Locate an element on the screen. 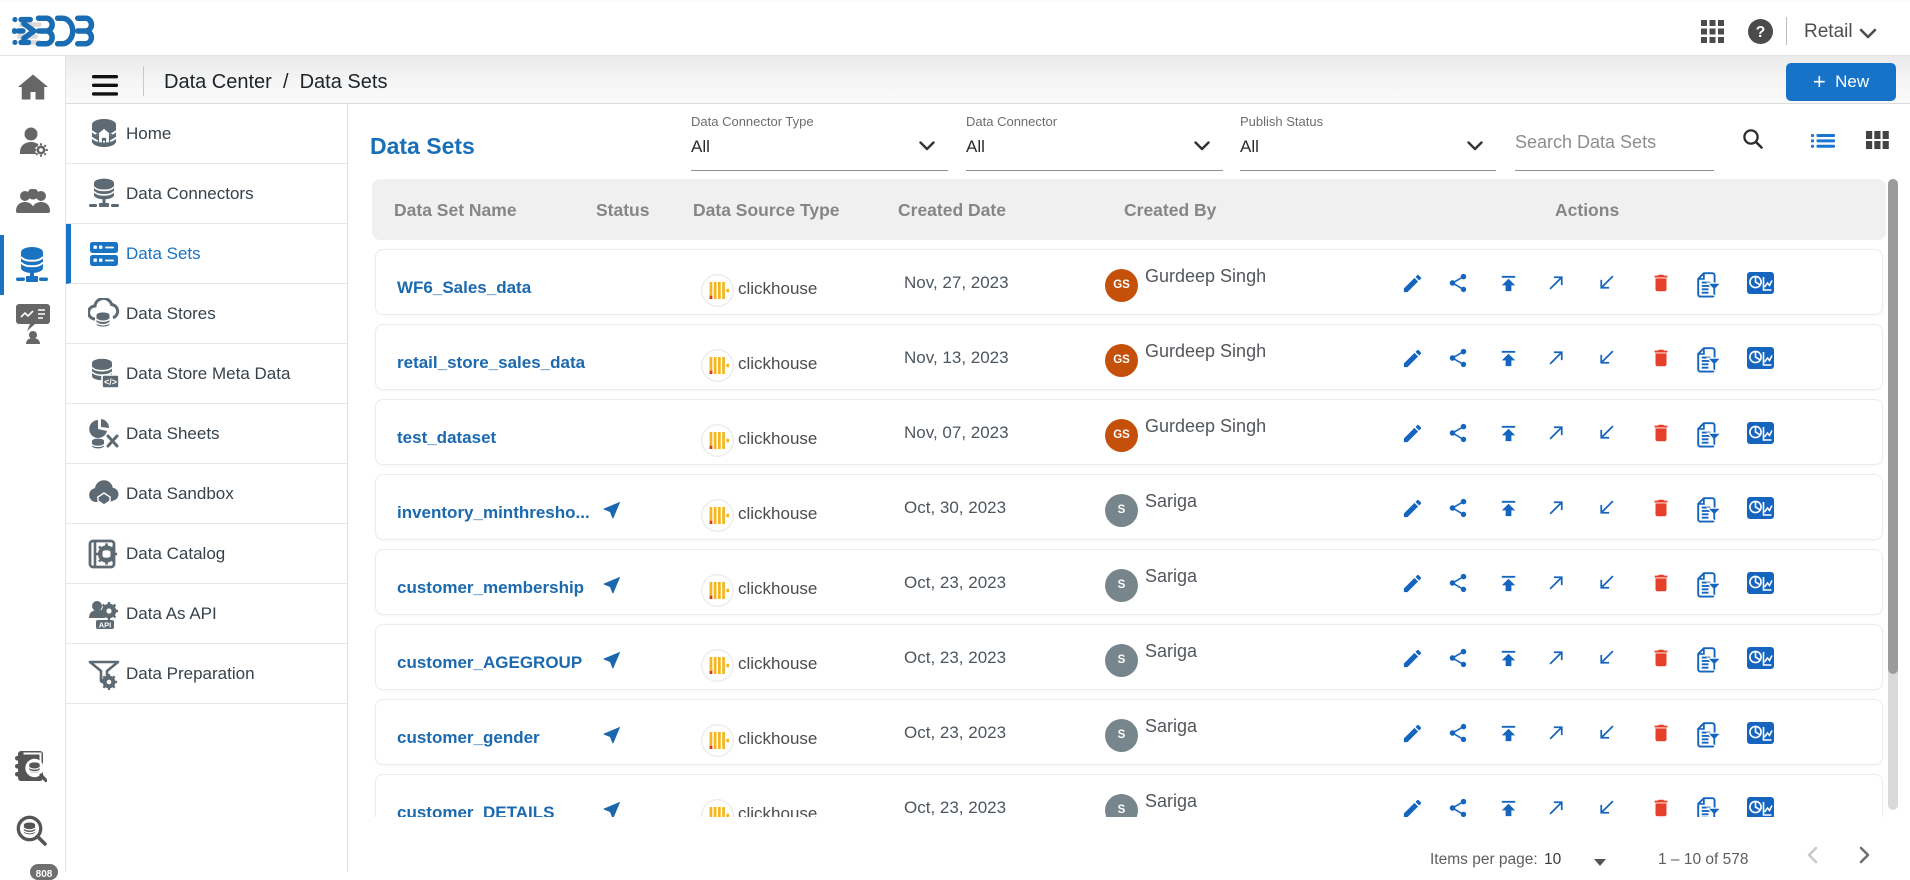  svg-text: 808 is located at coordinates (44, 874).